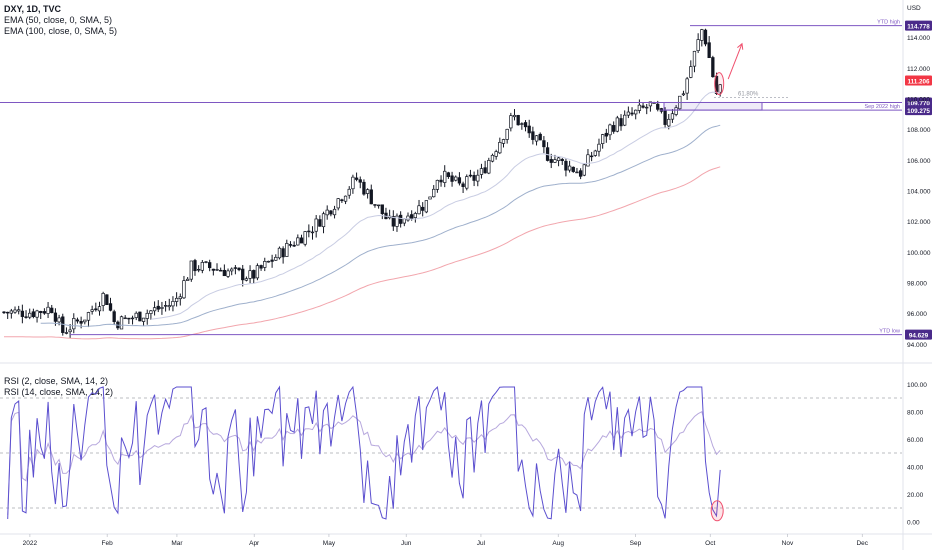  Describe the element at coordinates (719, 84) in the screenshot. I see `highlight-ellipse` at that location.